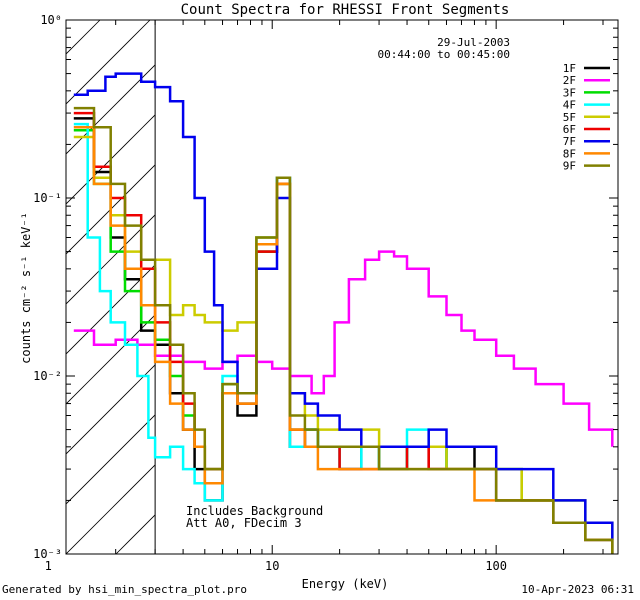 This screenshot has height=600, width=640. Describe the element at coordinates (345, 584) in the screenshot. I see `x-axis-label: Energy (keV)` at that location.